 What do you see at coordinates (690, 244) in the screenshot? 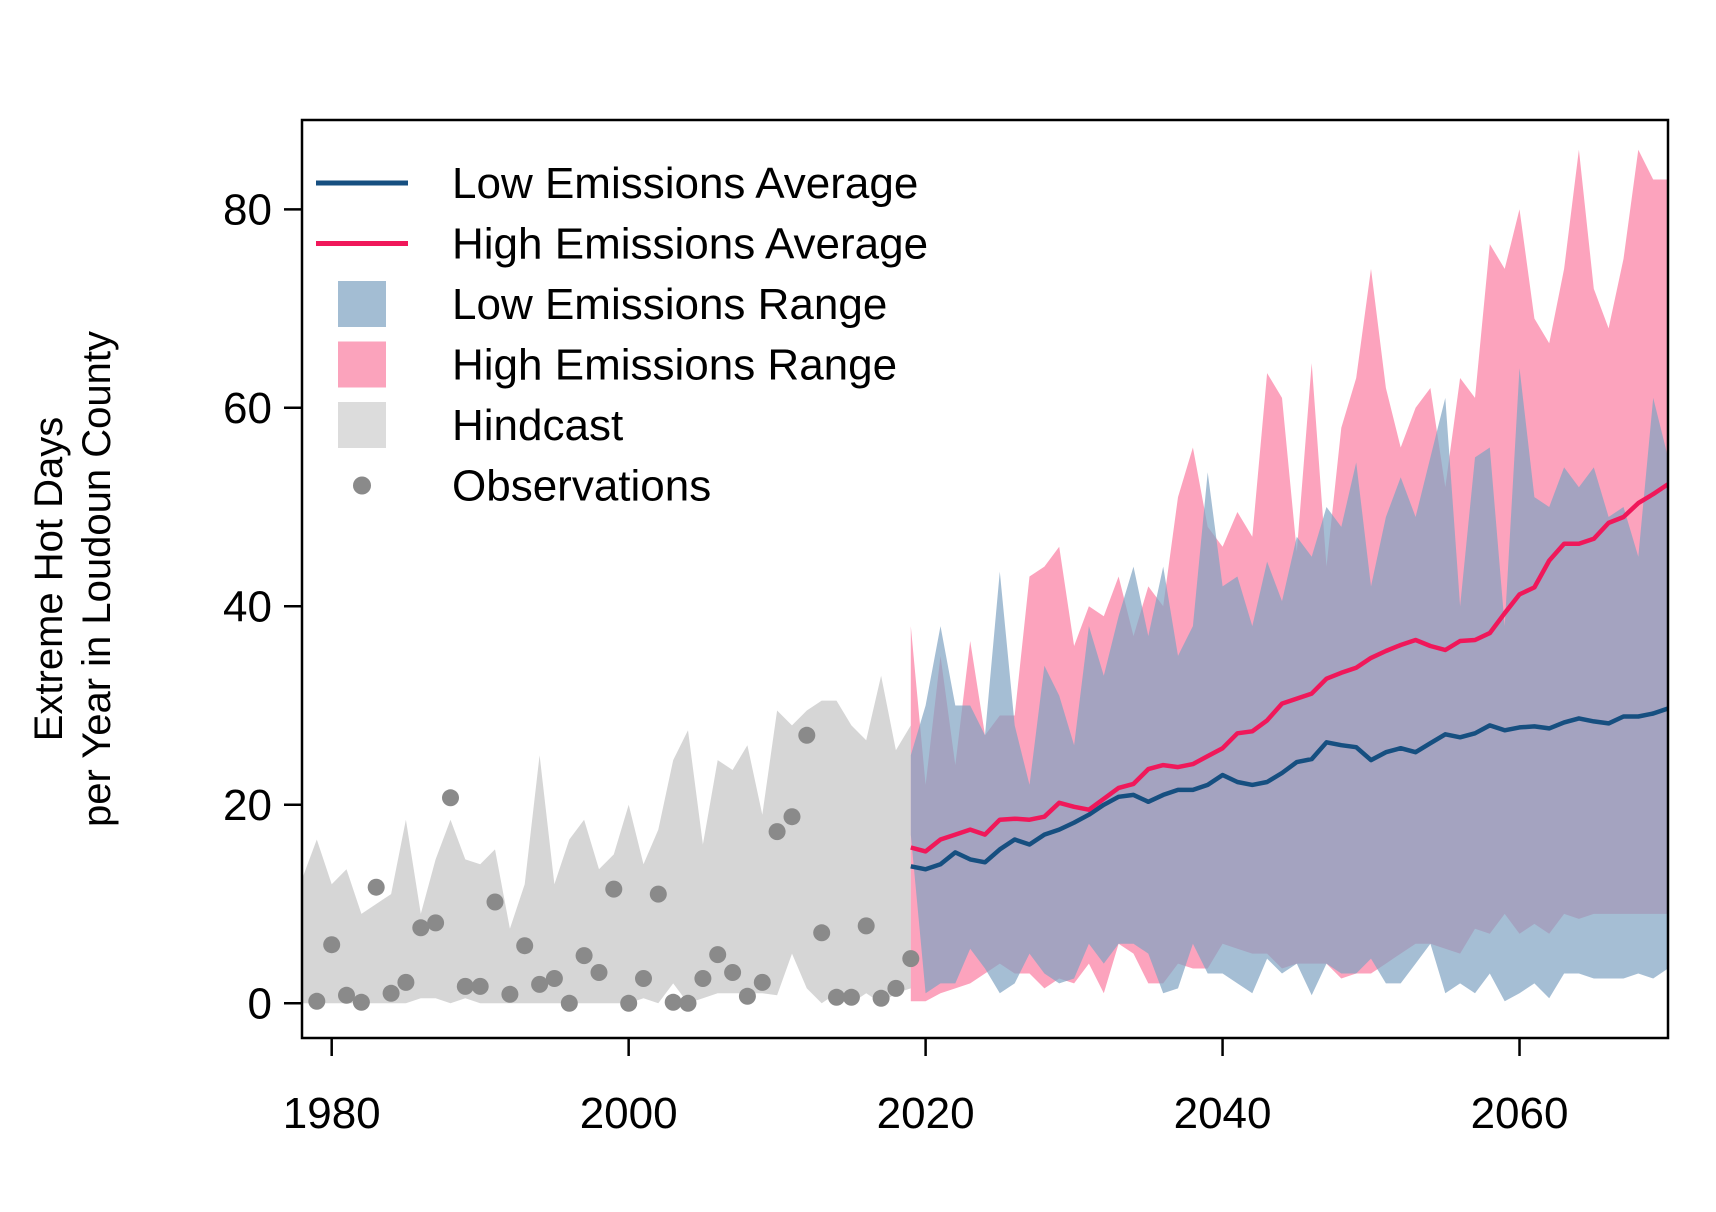
I see `legend-label-high-emissions-average: High Emissions Average` at bounding box center [690, 244].